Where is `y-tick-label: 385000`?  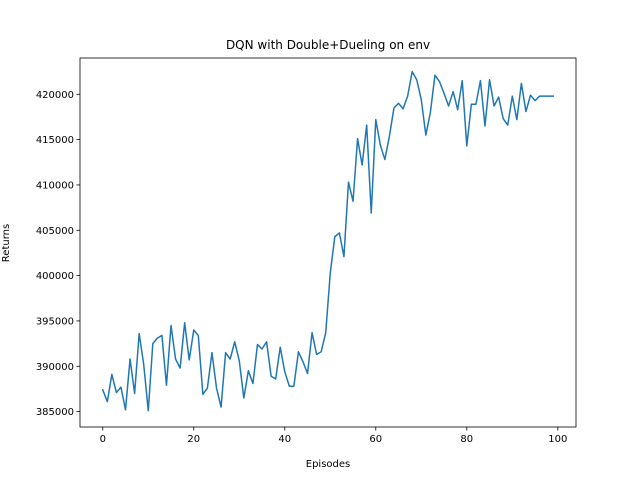 y-tick-label: 385000 is located at coordinates (55, 412).